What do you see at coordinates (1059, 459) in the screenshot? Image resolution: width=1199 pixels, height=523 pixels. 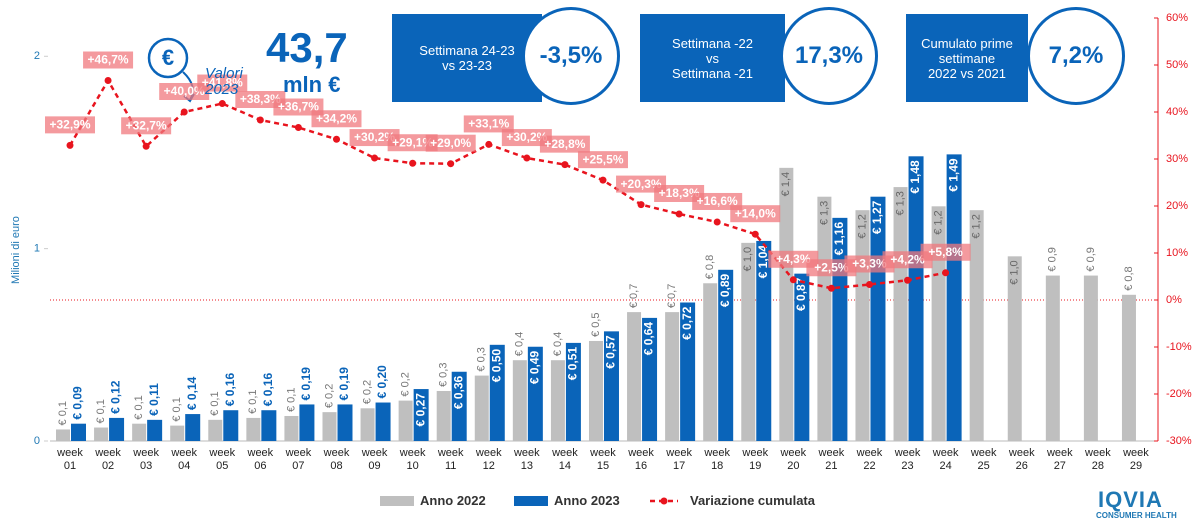 I see `x-tick-label: week 27` at bounding box center [1059, 459].